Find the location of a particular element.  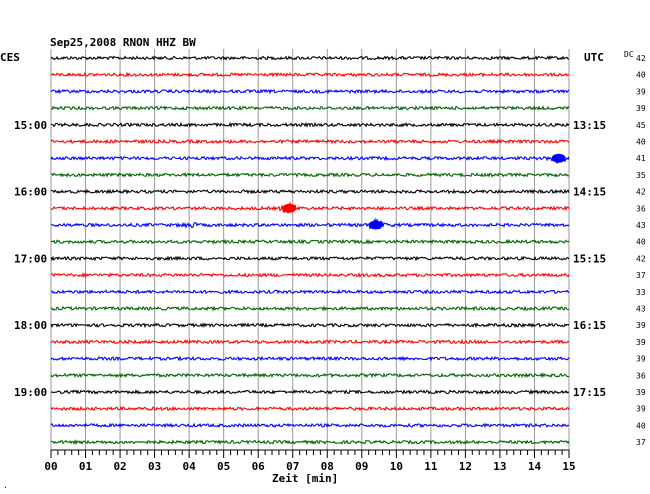

left-axis-label: CES is located at coordinates (10, 57).